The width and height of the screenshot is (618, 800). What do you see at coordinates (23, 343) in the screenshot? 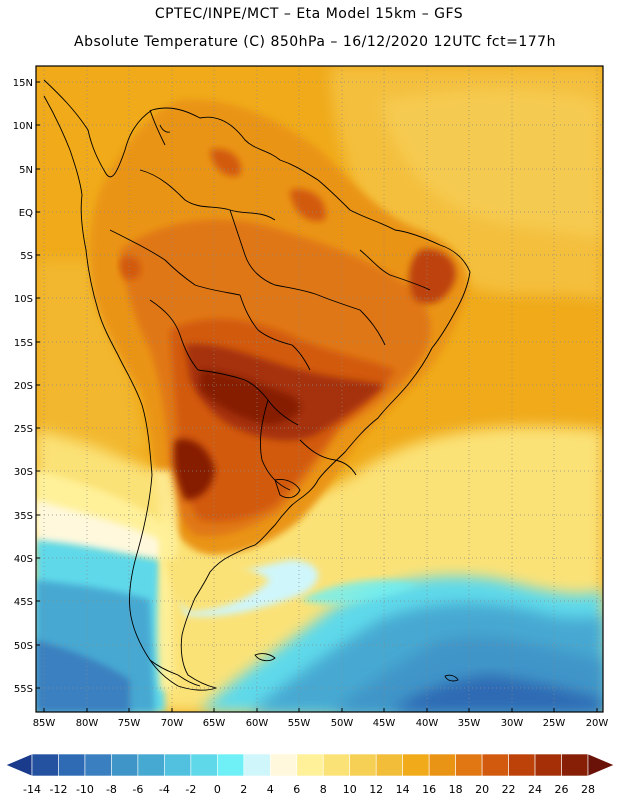
I see `lat-label: 15S` at bounding box center [23, 343].